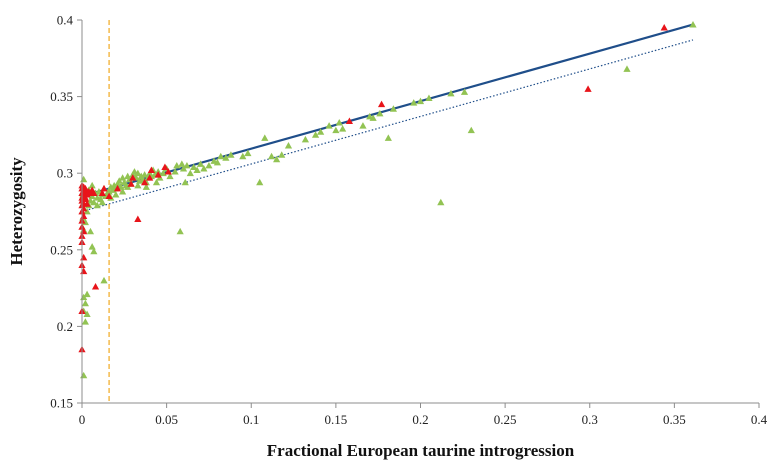  I want to click on y-tick-label: 0.2, so click(65, 326).